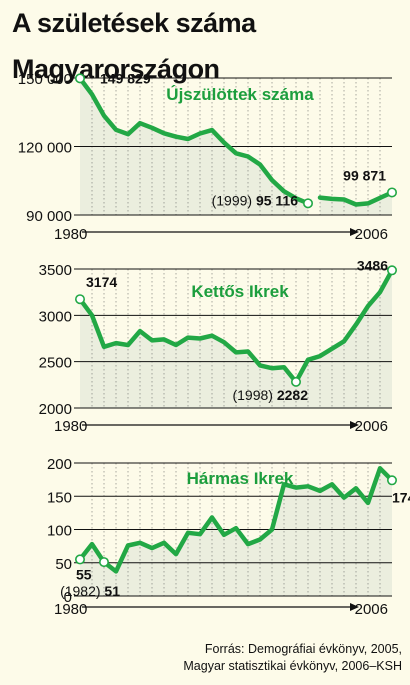  What do you see at coordinates (63, 564) in the screenshot?
I see `y-tick-label: 50` at bounding box center [63, 564].